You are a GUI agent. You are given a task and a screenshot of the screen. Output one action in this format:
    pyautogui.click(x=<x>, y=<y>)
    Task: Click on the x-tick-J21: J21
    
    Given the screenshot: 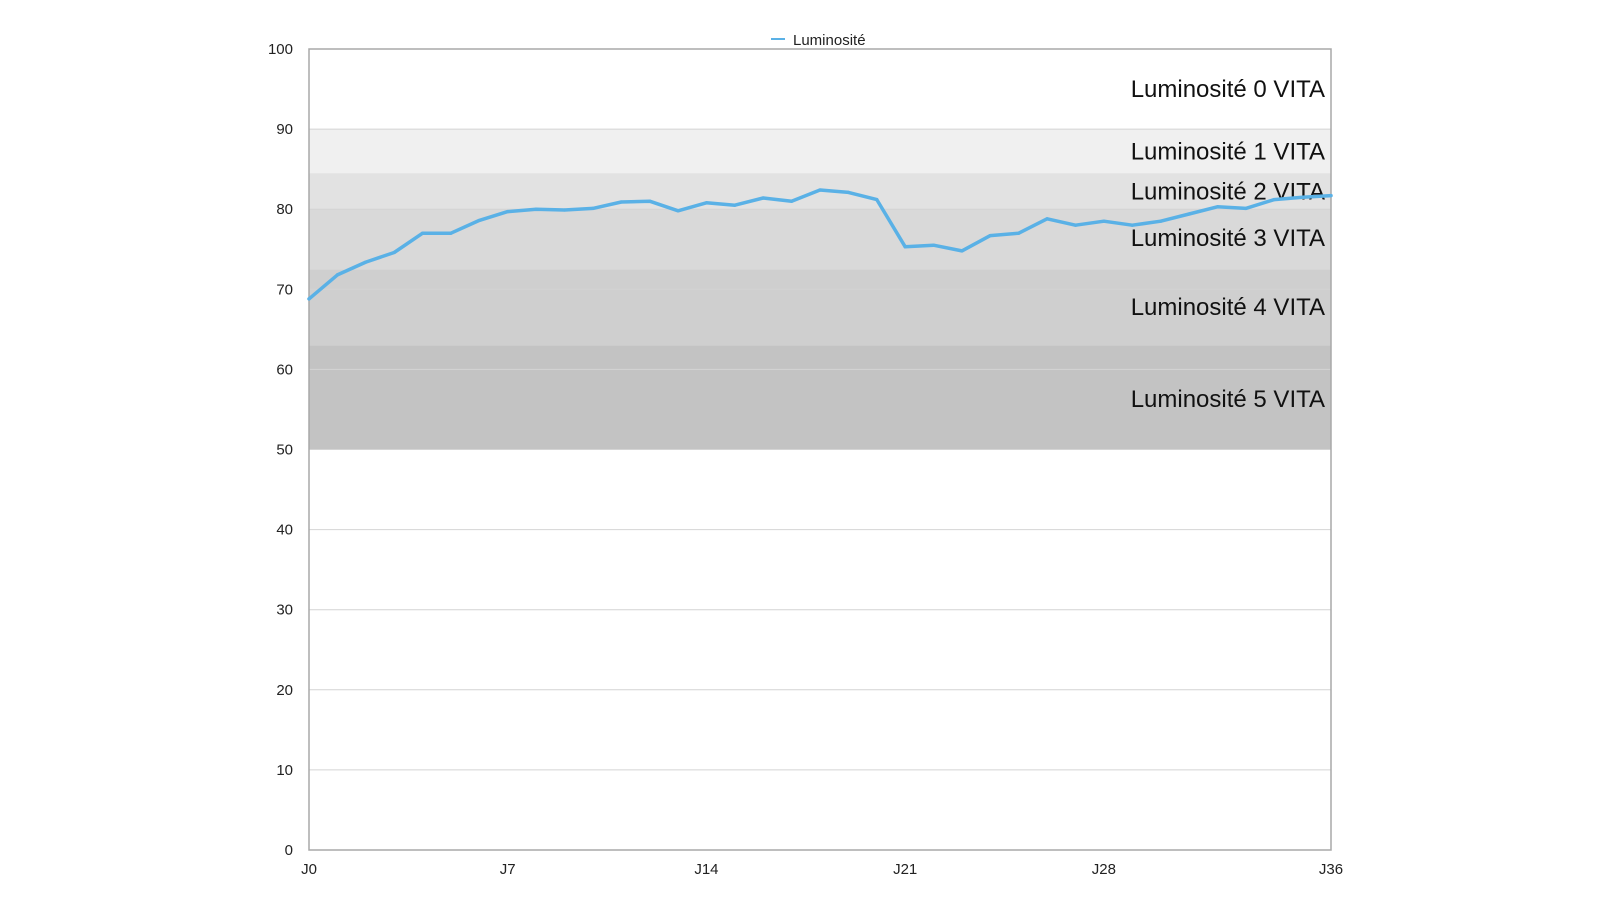 What is the action you would take?
    pyautogui.click(x=905, y=869)
    